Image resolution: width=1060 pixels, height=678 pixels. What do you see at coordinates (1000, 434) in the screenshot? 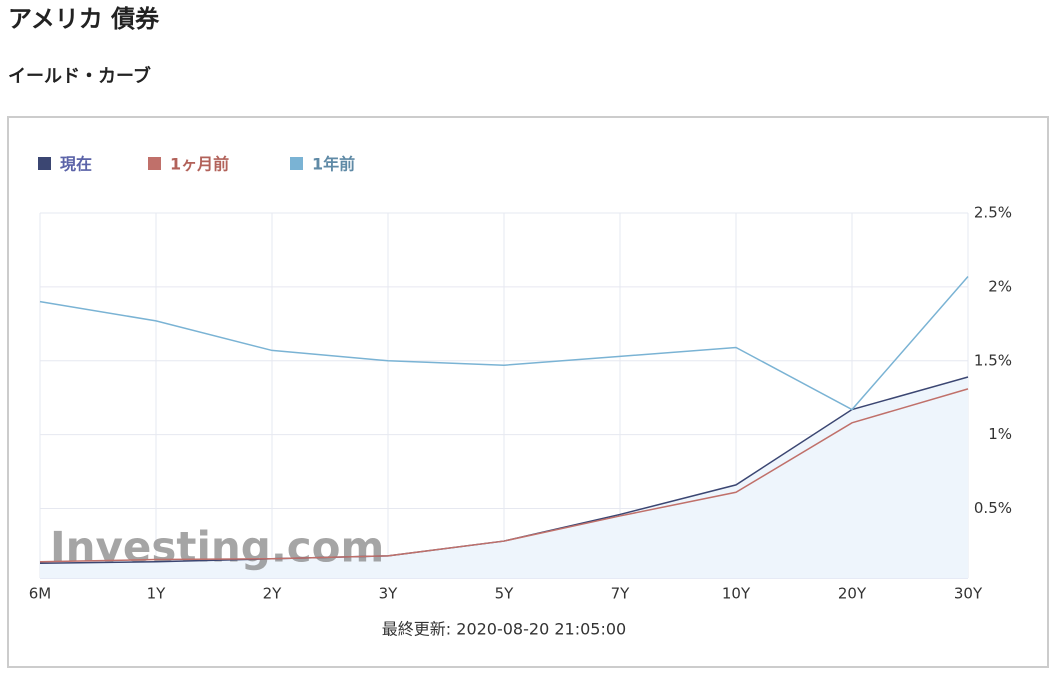
I see `y-tick-label: 1%` at bounding box center [1000, 434].